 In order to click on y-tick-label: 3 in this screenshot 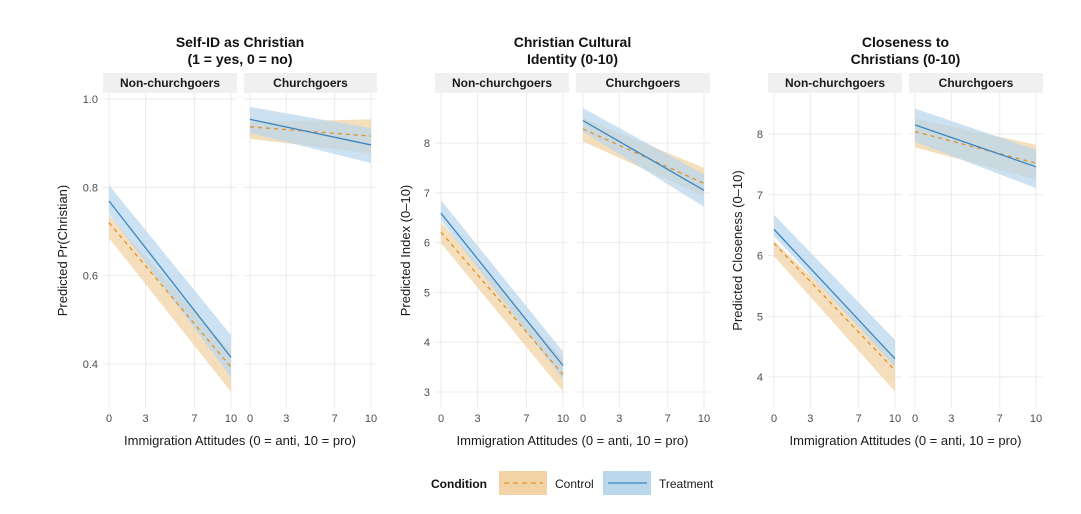, I will do `click(427, 393)`.